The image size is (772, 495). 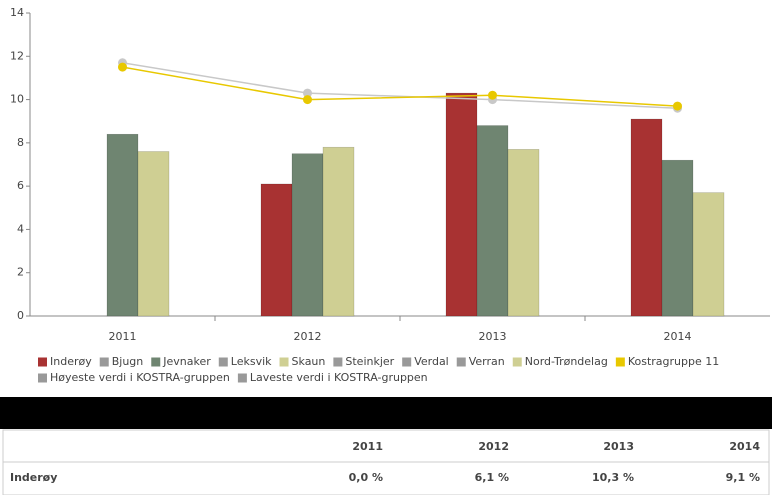 What do you see at coordinates (743, 477) in the screenshot?
I see `cell: 9,1 %` at bounding box center [743, 477].